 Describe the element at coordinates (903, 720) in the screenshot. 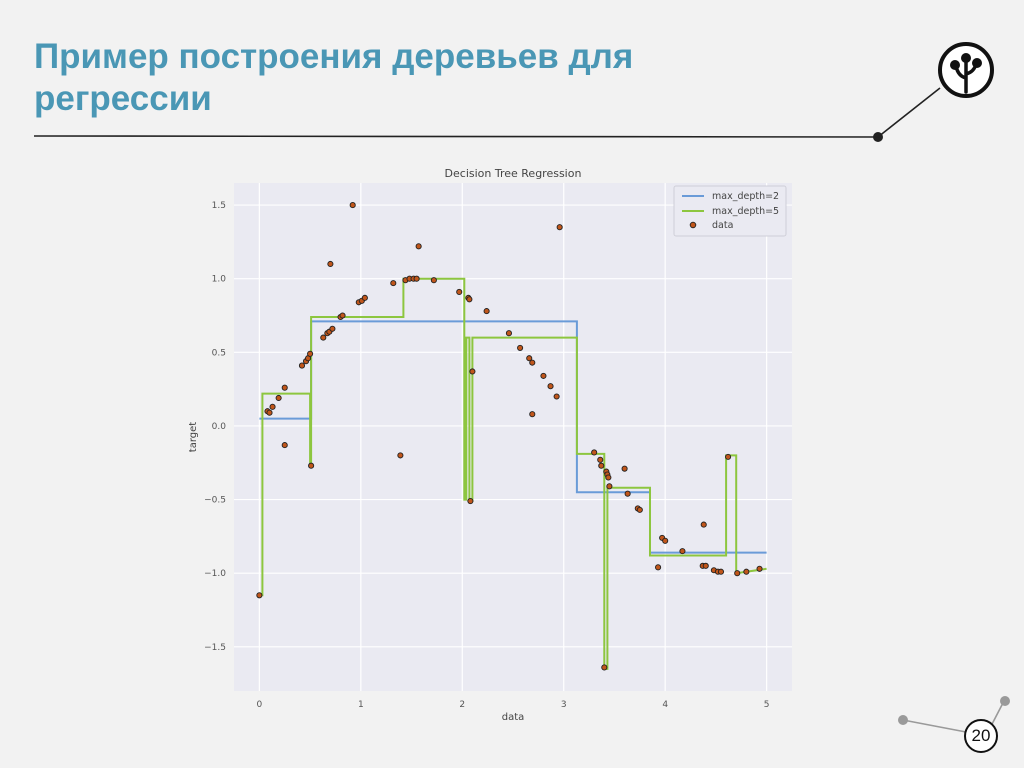

I see `bottom-node-left` at that location.